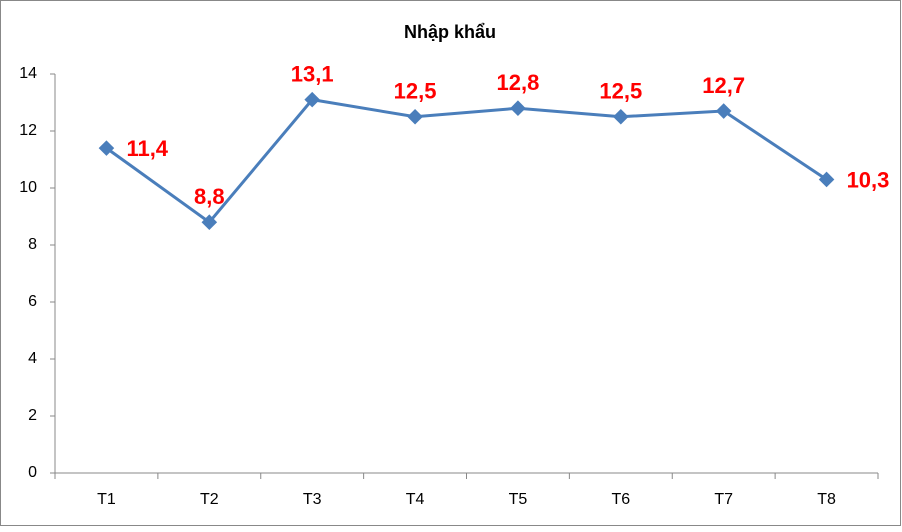 This screenshot has width=902, height=532. Describe the element at coordinates (312, 73) in the screenshot. I see `value-label: 13,1` at that location.